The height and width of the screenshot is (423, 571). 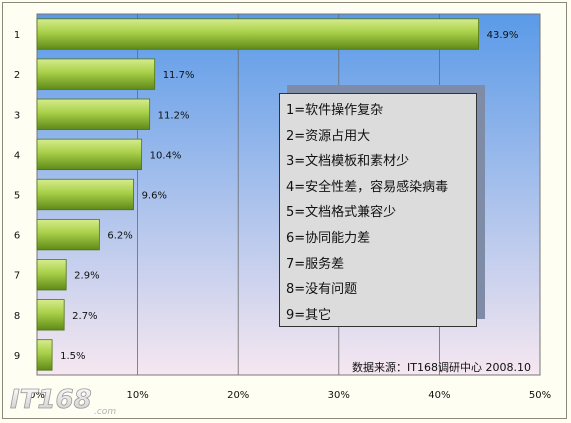 I want to click on legend-item: 2=资源占用大, so click(x=328, y=136).